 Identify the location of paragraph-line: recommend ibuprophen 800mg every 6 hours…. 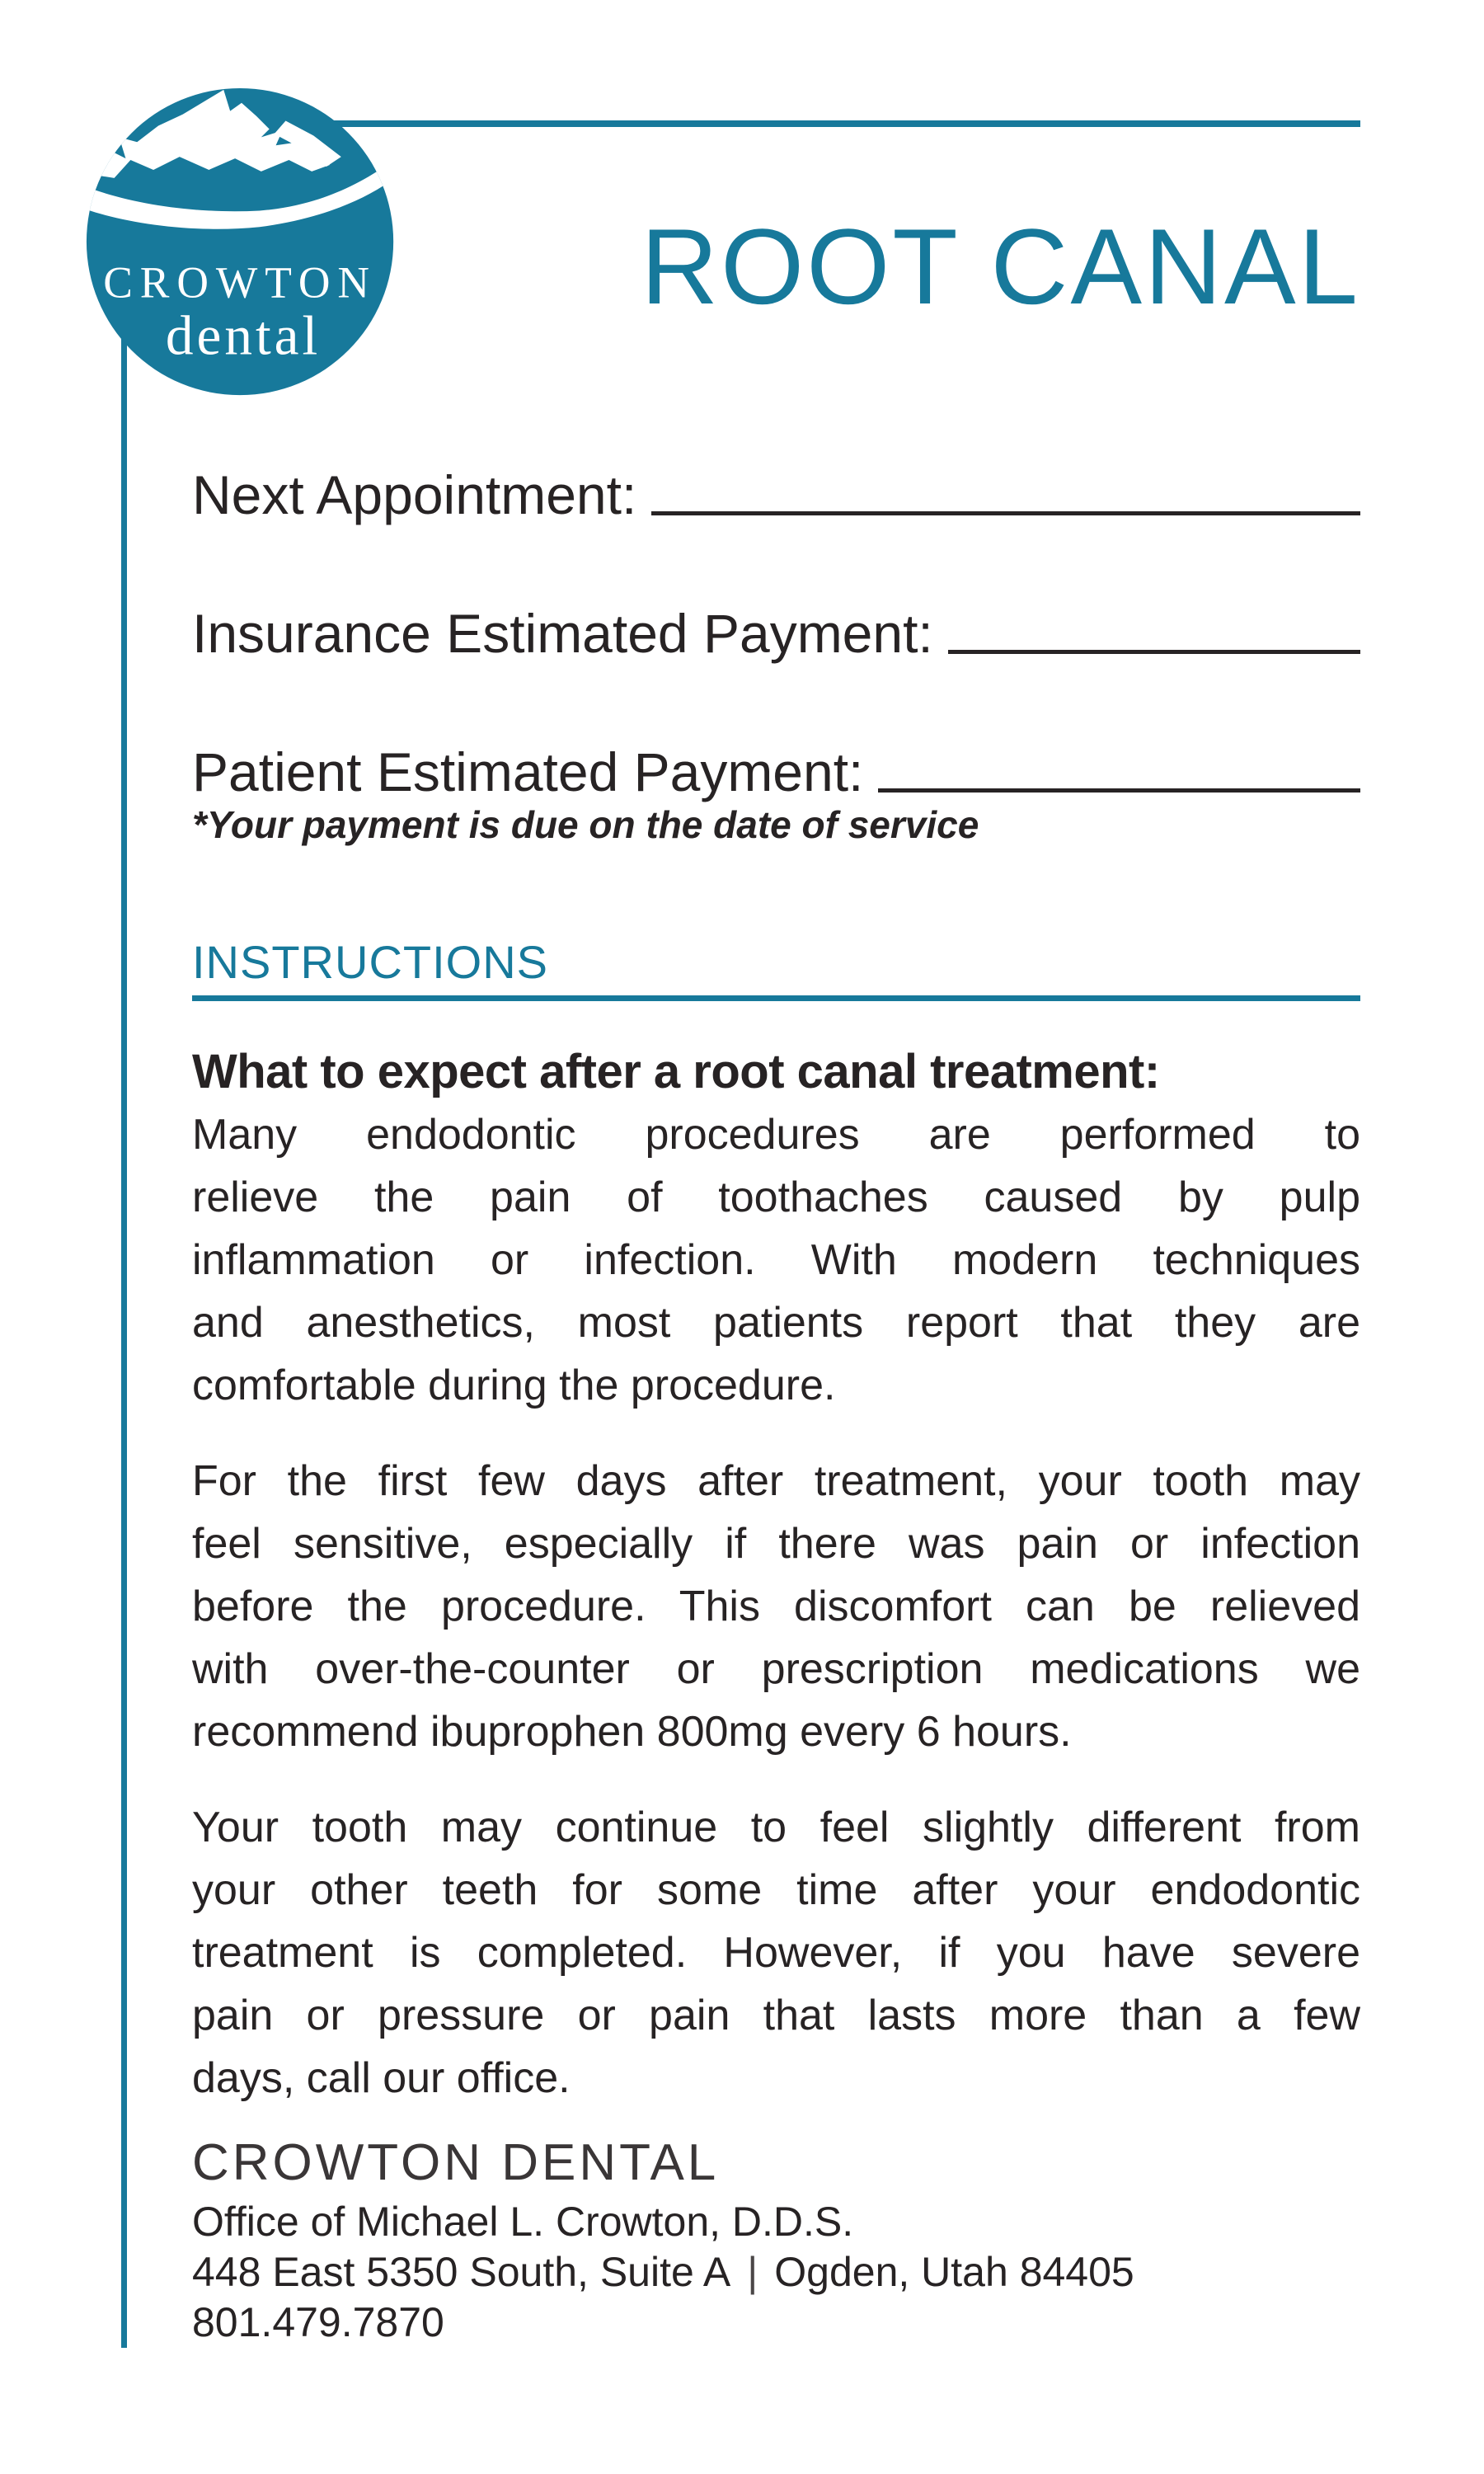
(632, 1732).